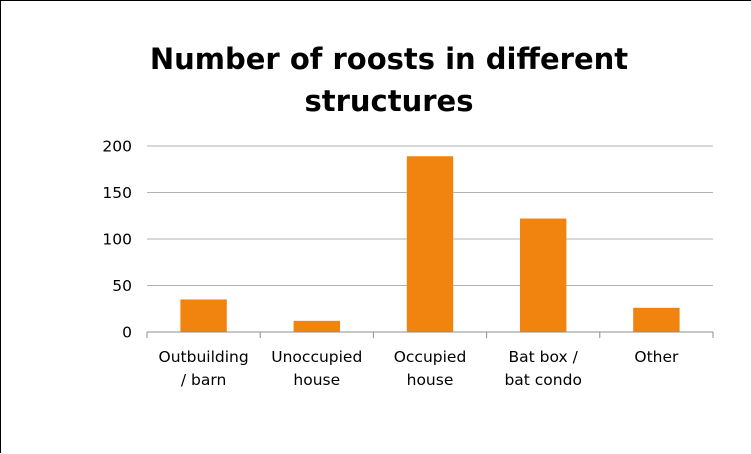 This screenshot has height=454, width=751. I want to click on chart-title-line-2: structures, so click(388, 101).